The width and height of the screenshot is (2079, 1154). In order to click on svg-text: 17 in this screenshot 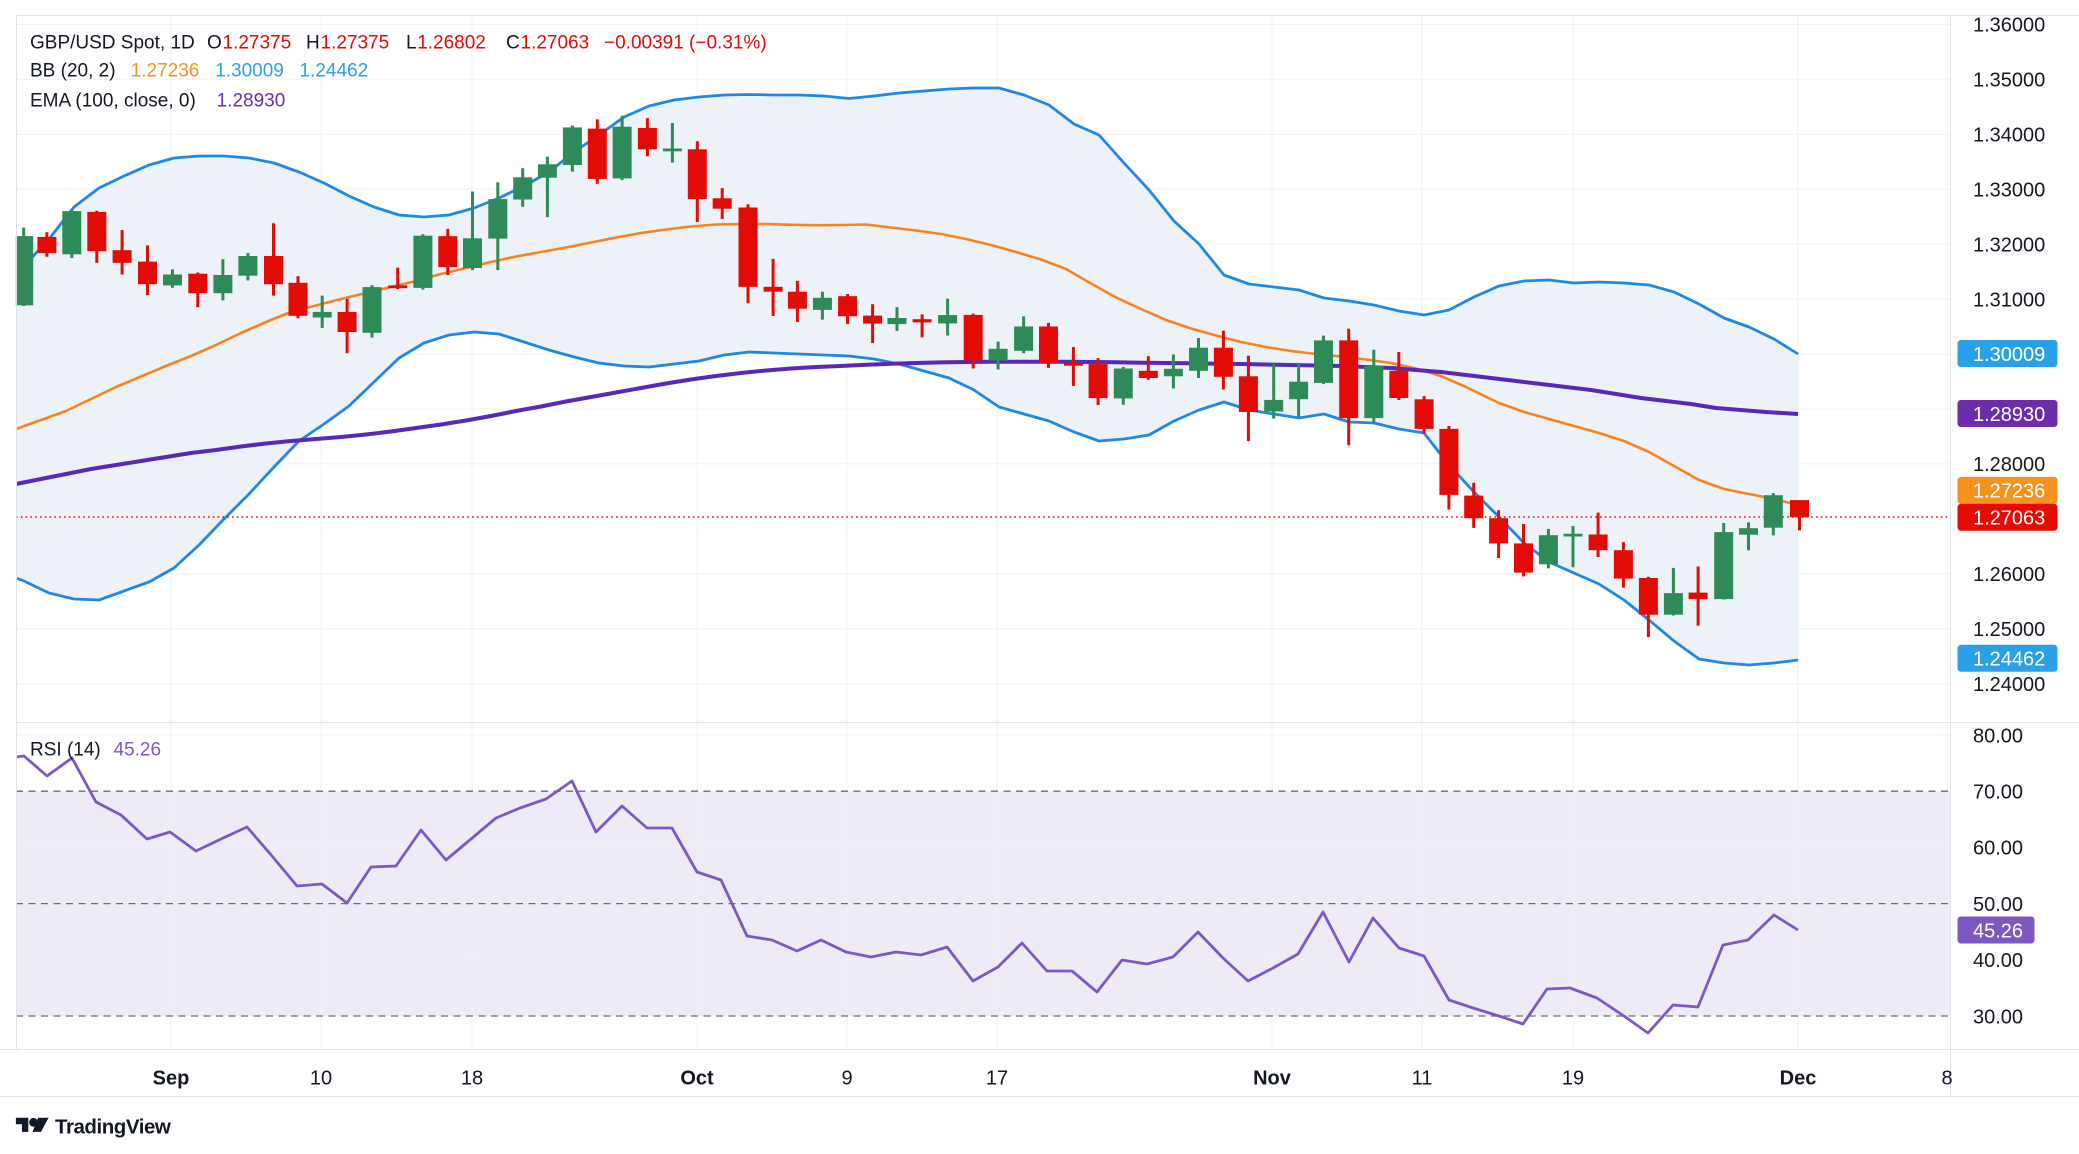, I will do `click(997, 1079)`.